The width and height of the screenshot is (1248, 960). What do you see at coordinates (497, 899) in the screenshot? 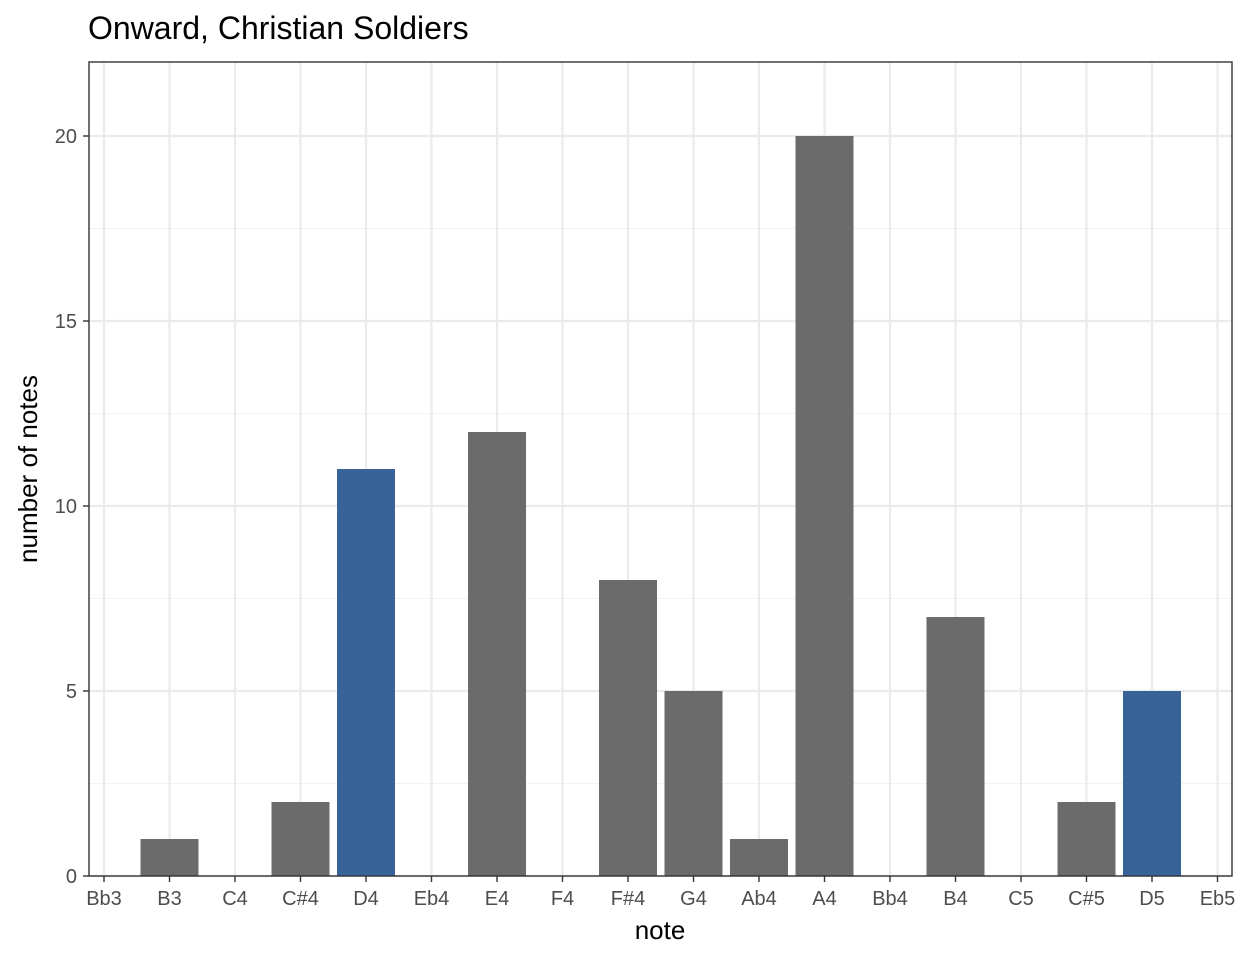
I see `x-tick-label: E4` at bounding box center [497, 899].